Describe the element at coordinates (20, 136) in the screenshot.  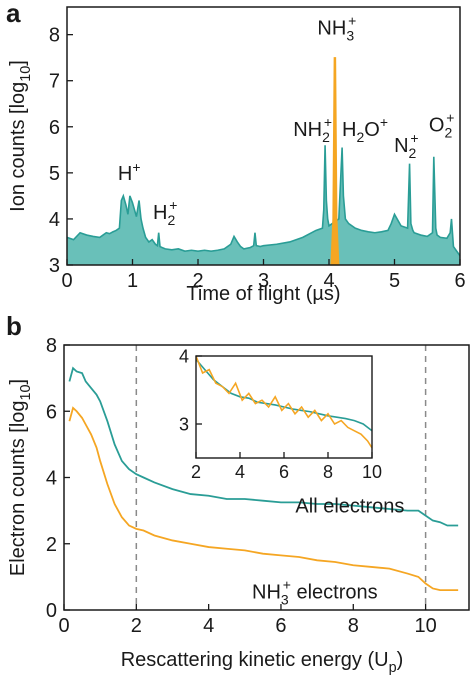
I see `ion-y-axis-title: Ion counts [log10]` at that location.